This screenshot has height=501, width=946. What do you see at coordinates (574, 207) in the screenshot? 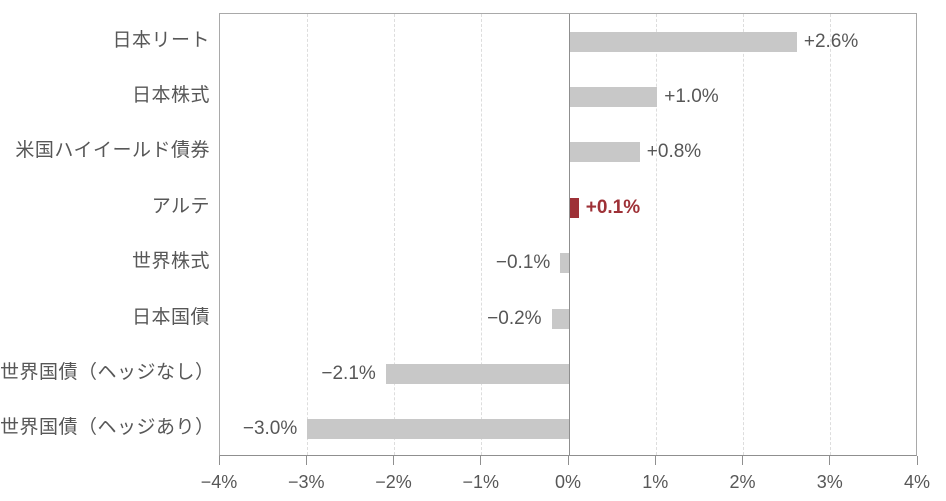
I see `bar-highlight` at bounding box center [574, 207].